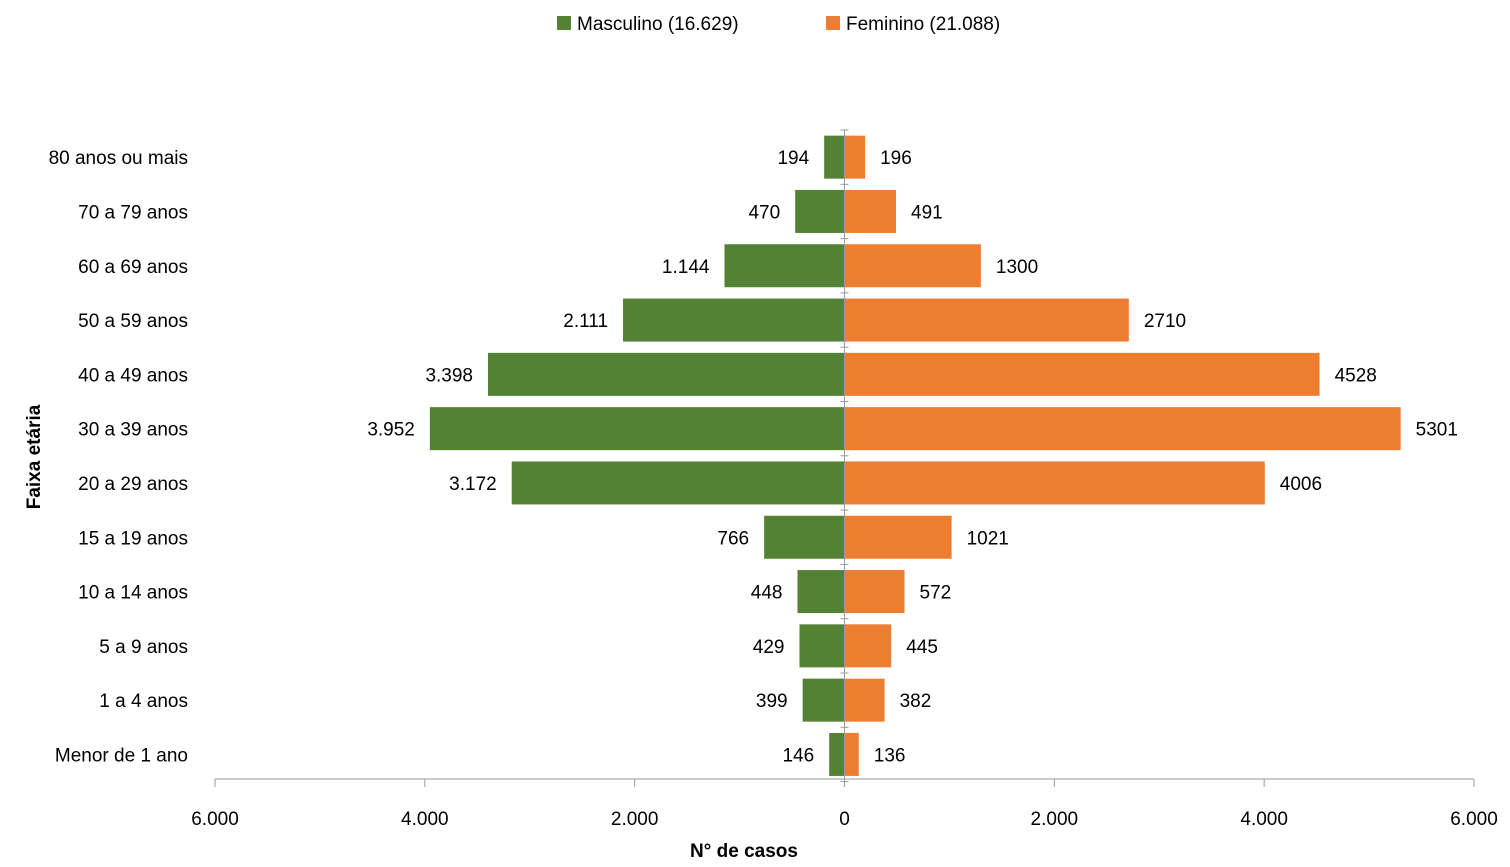  Describe the element at coordinates (767, 593) in the screenshot. I see `value-label-masculino-8: 448` at that location.